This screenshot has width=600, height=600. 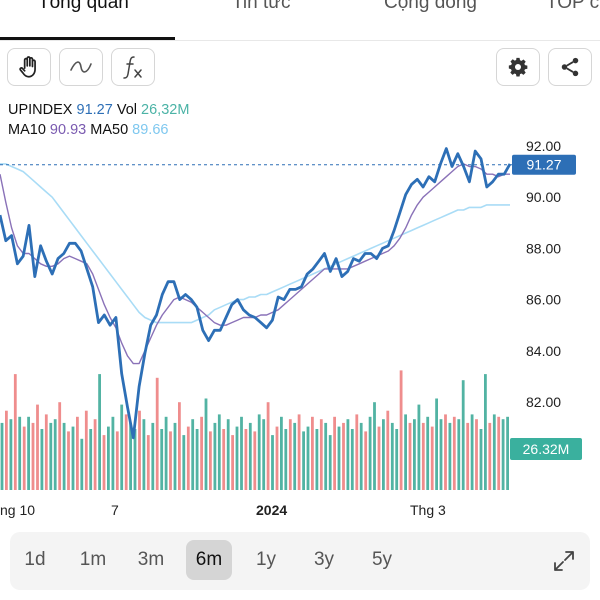 What do you see at coordinates (324, 559) in the screenshot?
I see `range-button-3y: 3y` at bounding box center [324, 559].